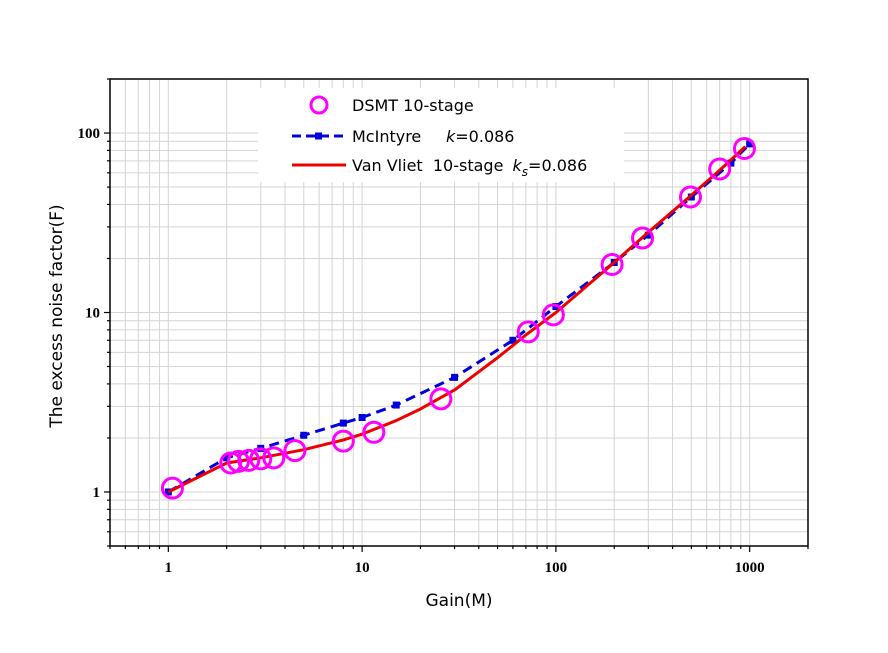  What do you see at coordinates (318, 136) in the screenshot?
I see `legend-marker-mcintyre` at bounding box center [318, 136].